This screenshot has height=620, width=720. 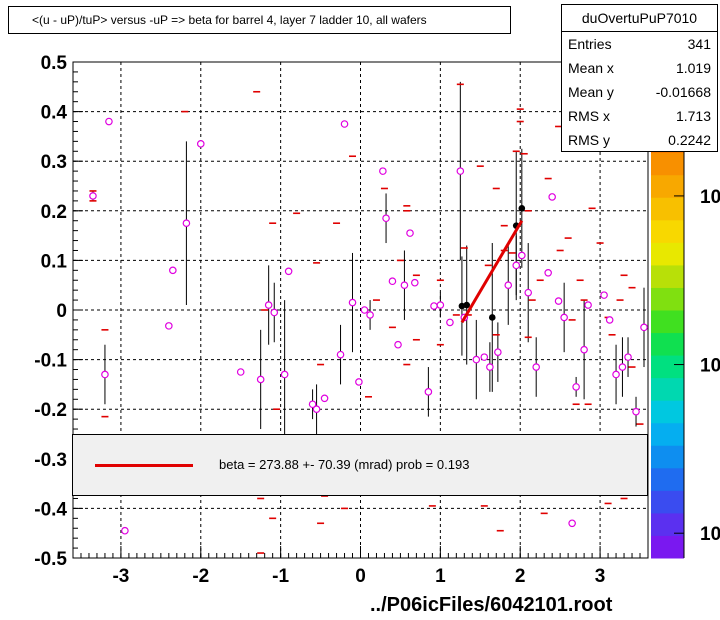 What do you see at coordinates (50, 559) in the screenshot?
I see `y-tick-label: -0.5` at bounding box center [50, 559].